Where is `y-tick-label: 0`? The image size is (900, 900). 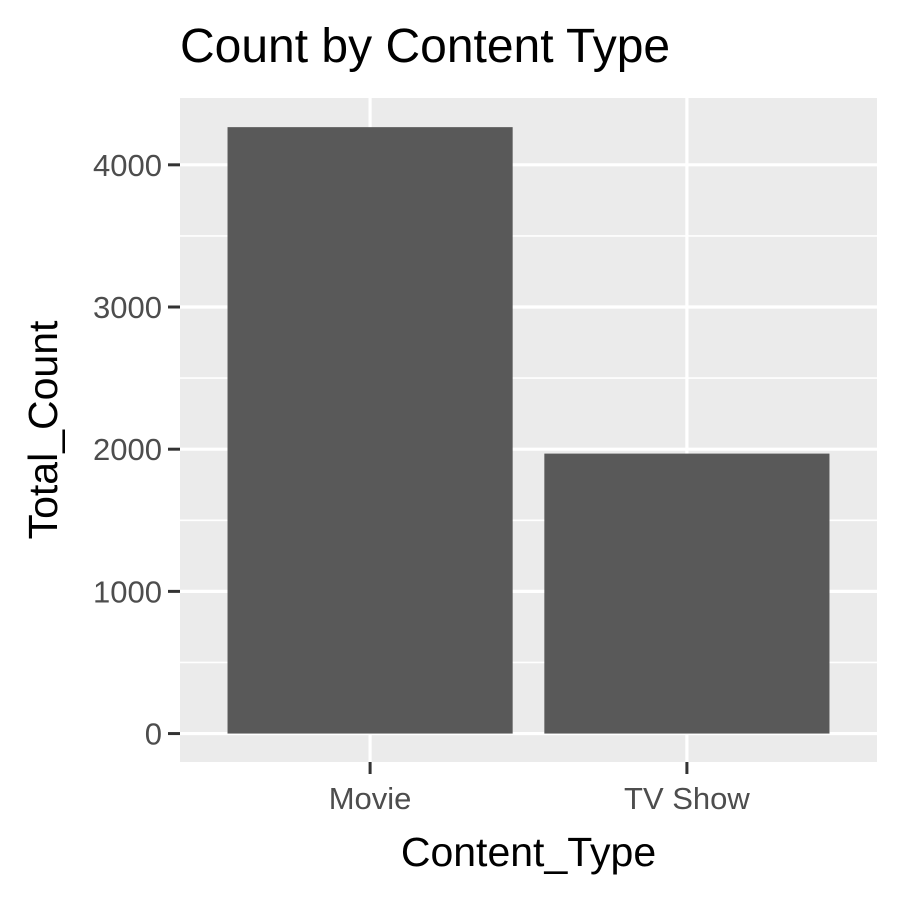 y-tick-label: 0 is located at coordinates (153, 734).